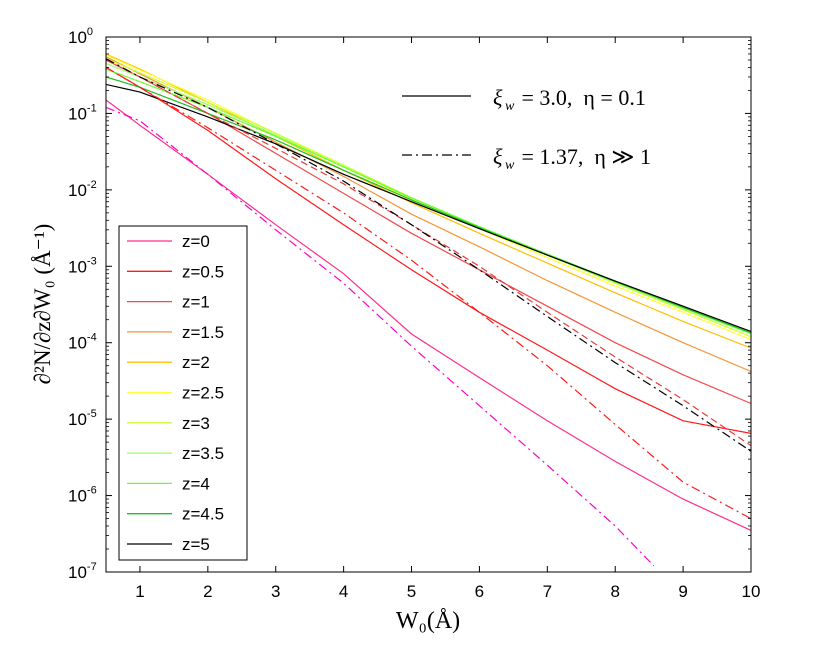 The height and width of the screenshot is (656, 830). What do you see at coordinates (203, 514) in the screenshot?
I see `legend-label-9: z=4.5` at bounding box center [203, 514].